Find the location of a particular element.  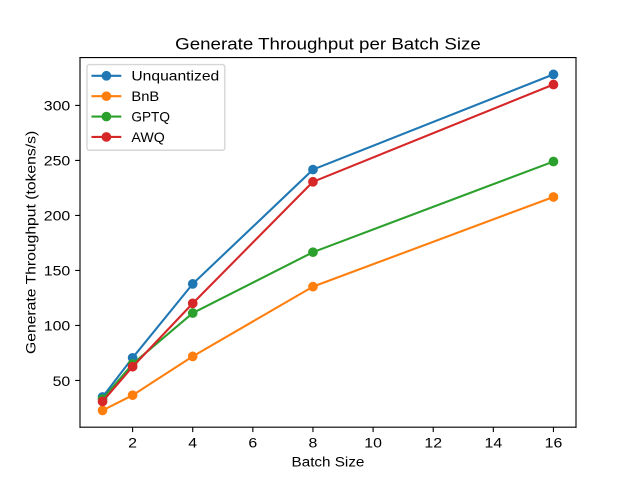

svg-text: 100 is located at coordinates (57, 326).